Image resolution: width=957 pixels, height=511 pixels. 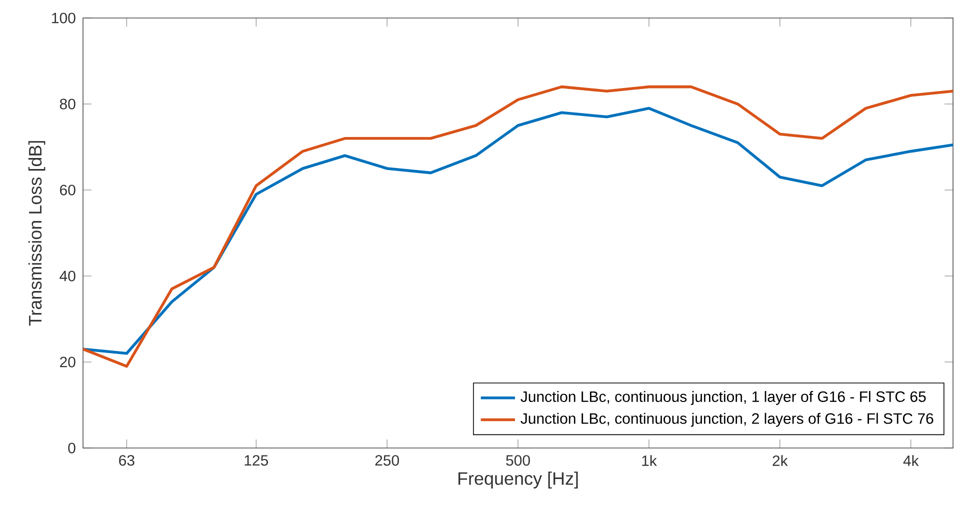 What do you see at coordinates (68, 190) in the screenshot?
I see `y-tick-label: 60` at bounding box center [68, 190].